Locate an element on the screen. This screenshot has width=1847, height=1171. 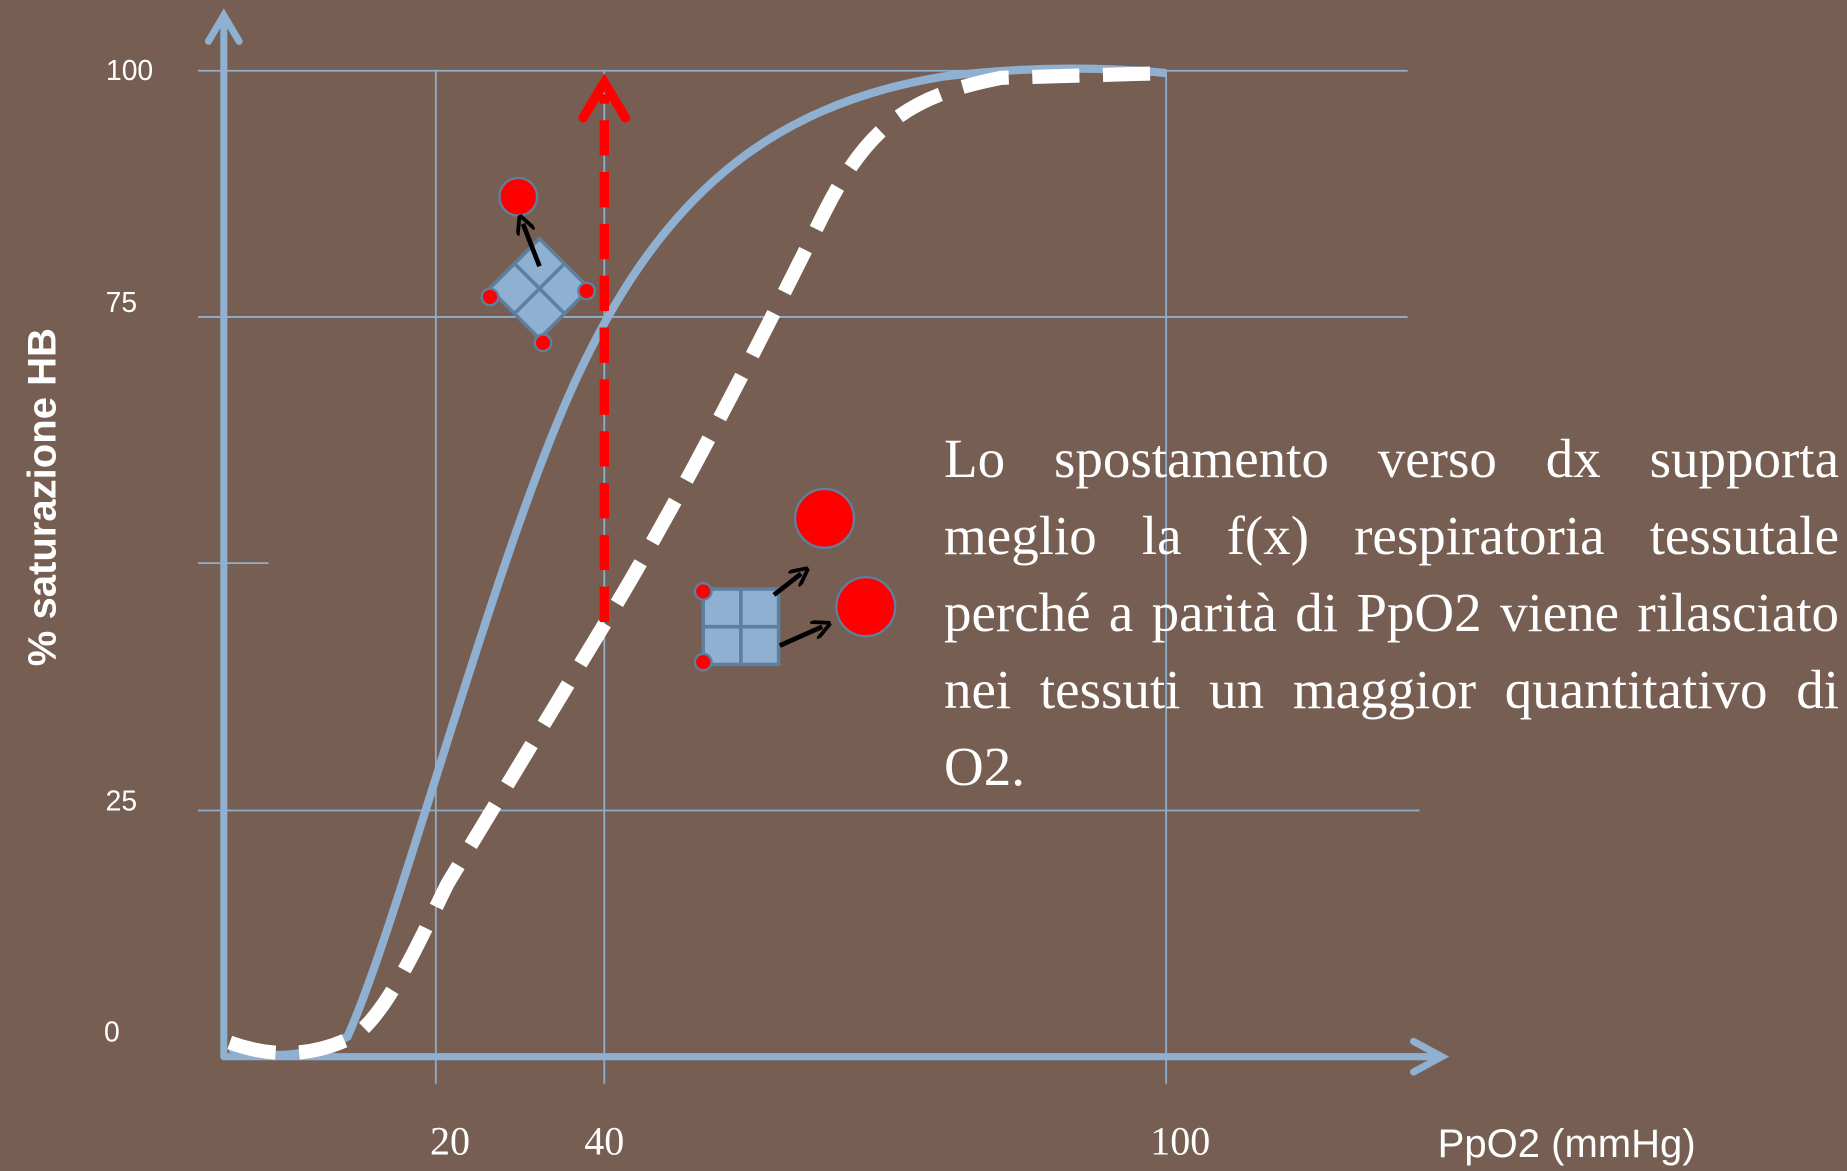
y-tick-label: 25 is located at coordinates (121, 800).